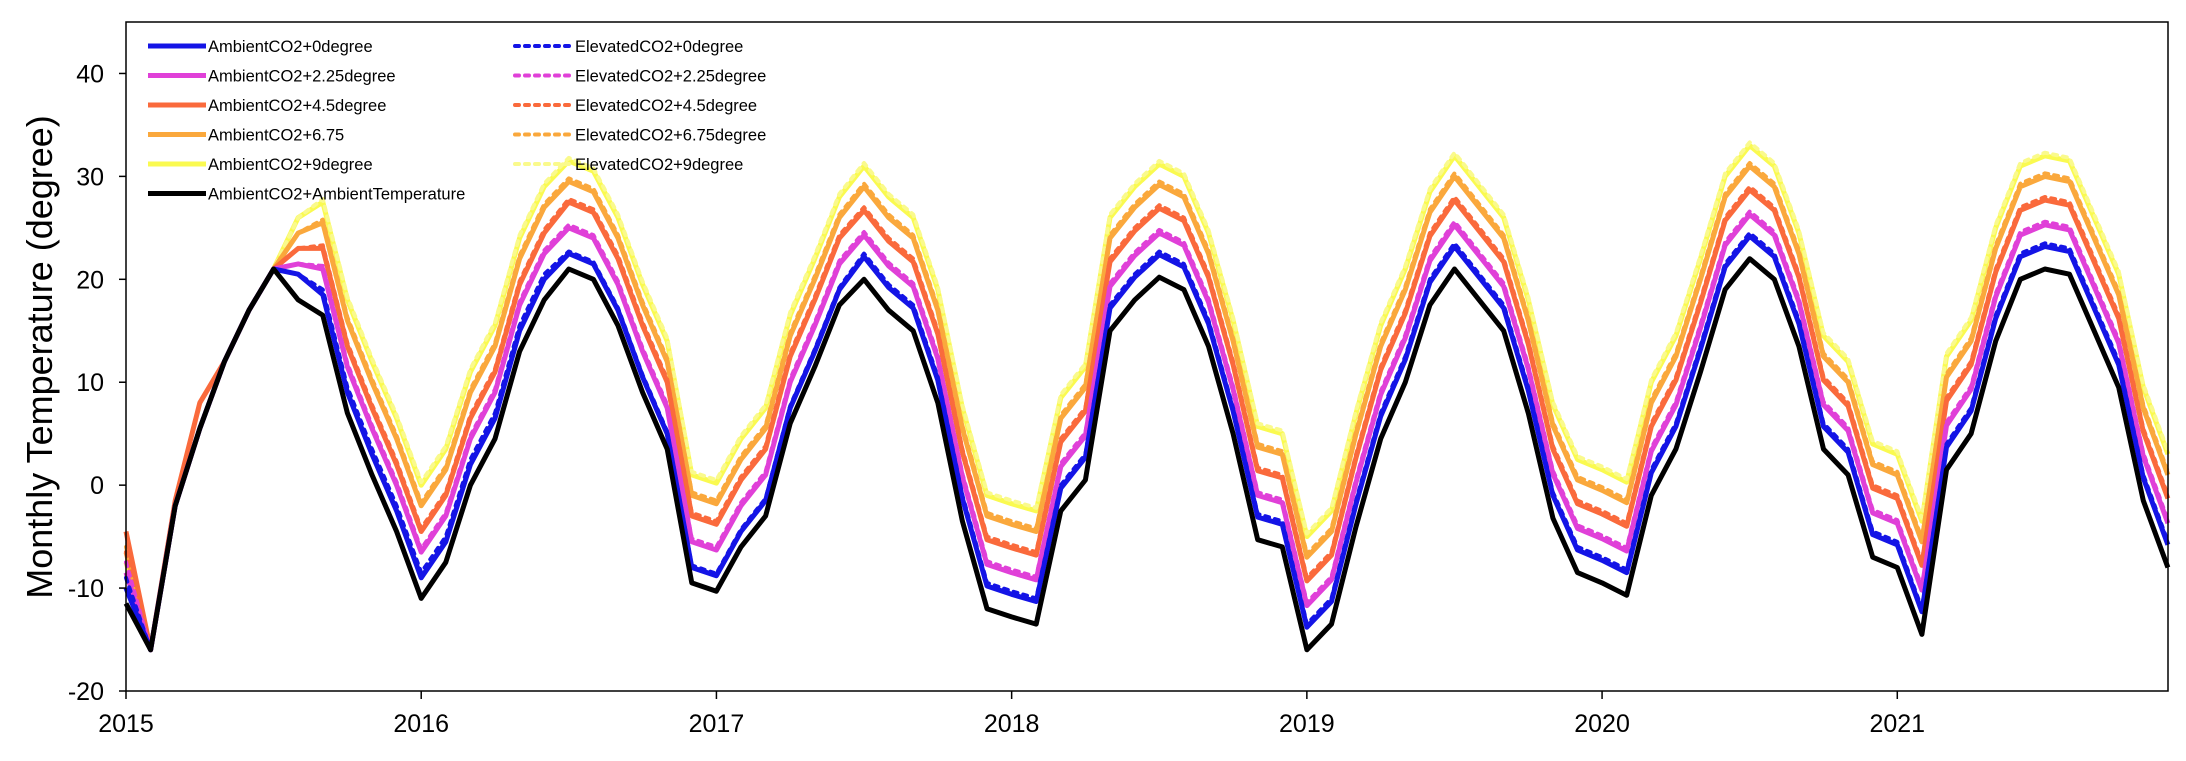  What do you see at coordinates (276, 136) in the screenshot?
I see `legend-label: AmbientCO2+6.75` at bounding box center [276, 136].